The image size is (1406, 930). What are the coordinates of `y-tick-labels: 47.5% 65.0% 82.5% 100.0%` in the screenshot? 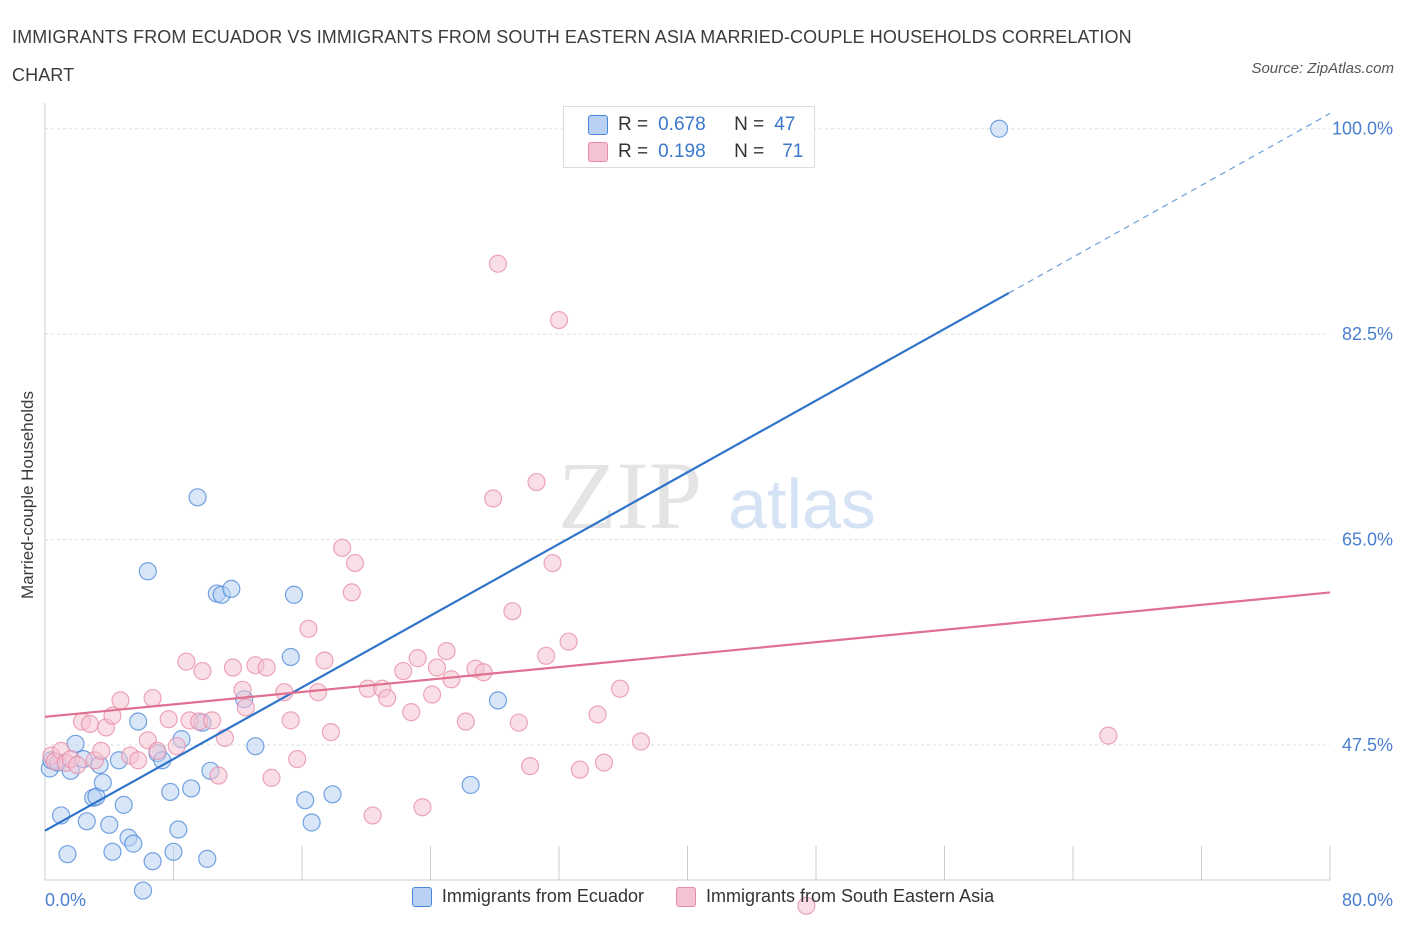 It's located at (1362, 437).